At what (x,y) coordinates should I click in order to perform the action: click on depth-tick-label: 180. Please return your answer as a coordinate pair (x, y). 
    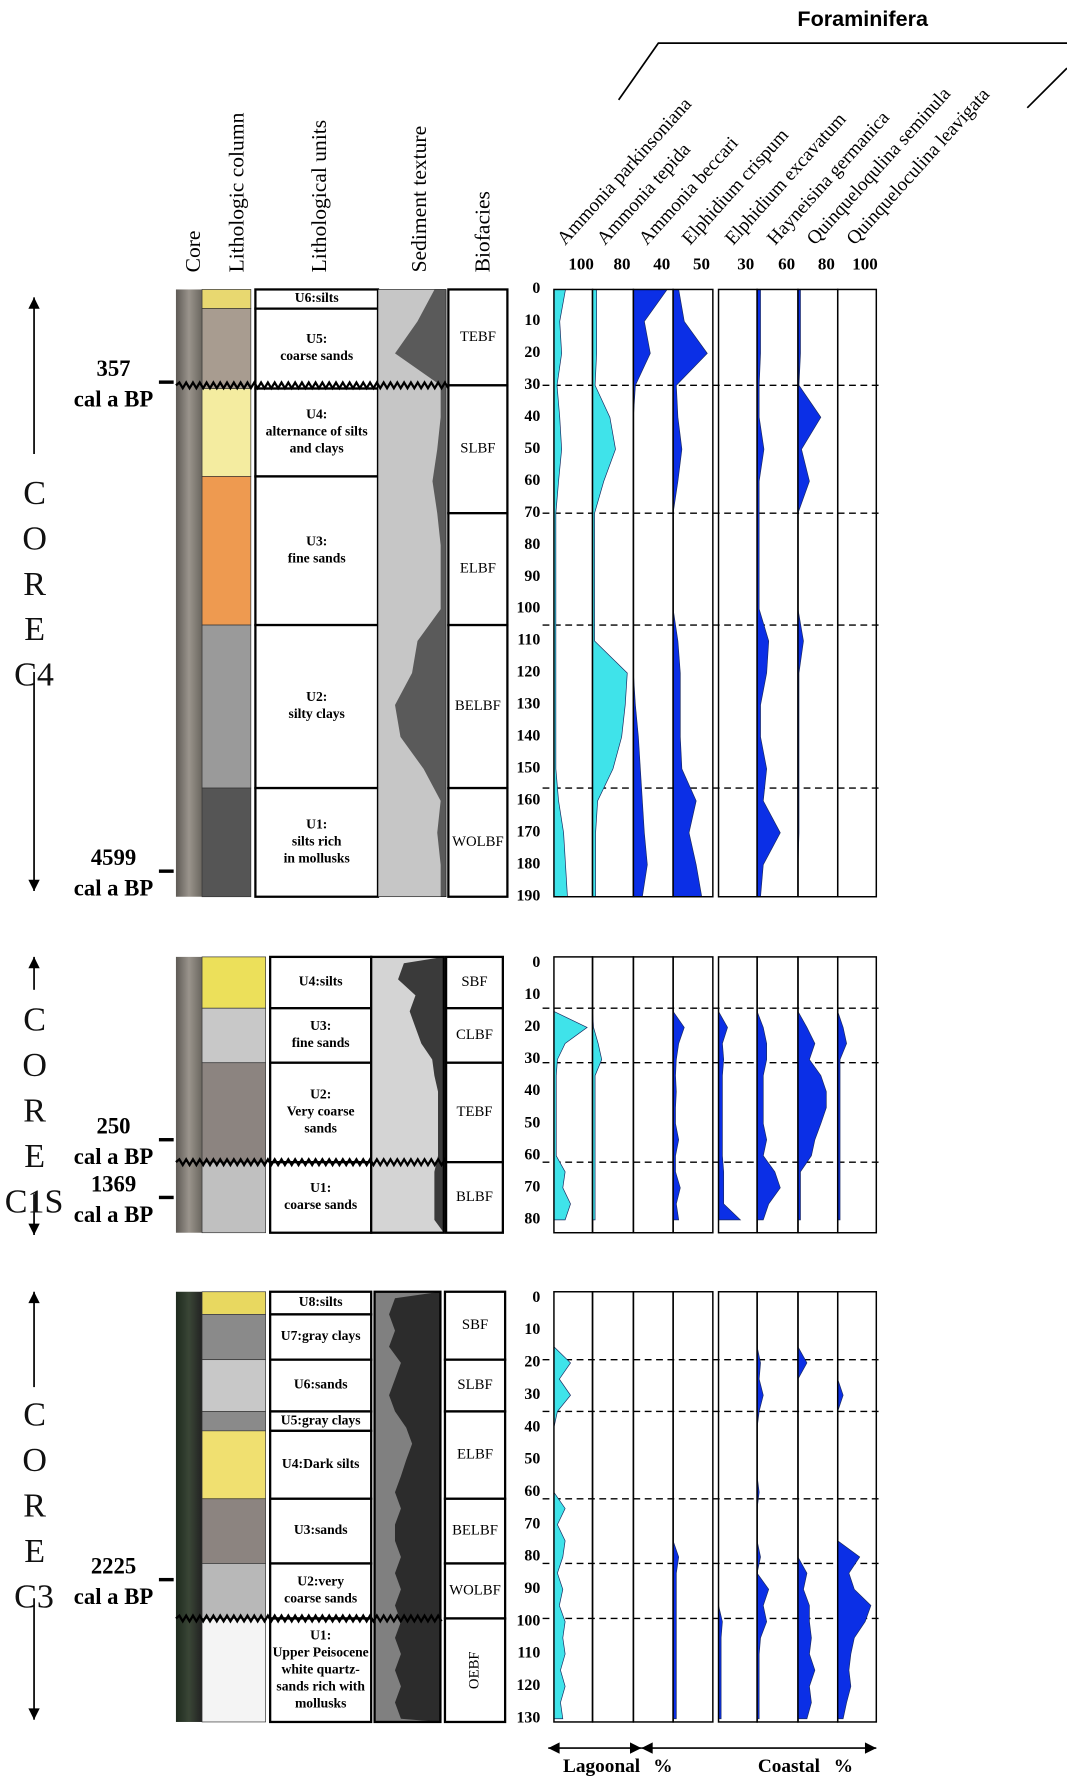
    Looking at the image, I should click on (528, 863).